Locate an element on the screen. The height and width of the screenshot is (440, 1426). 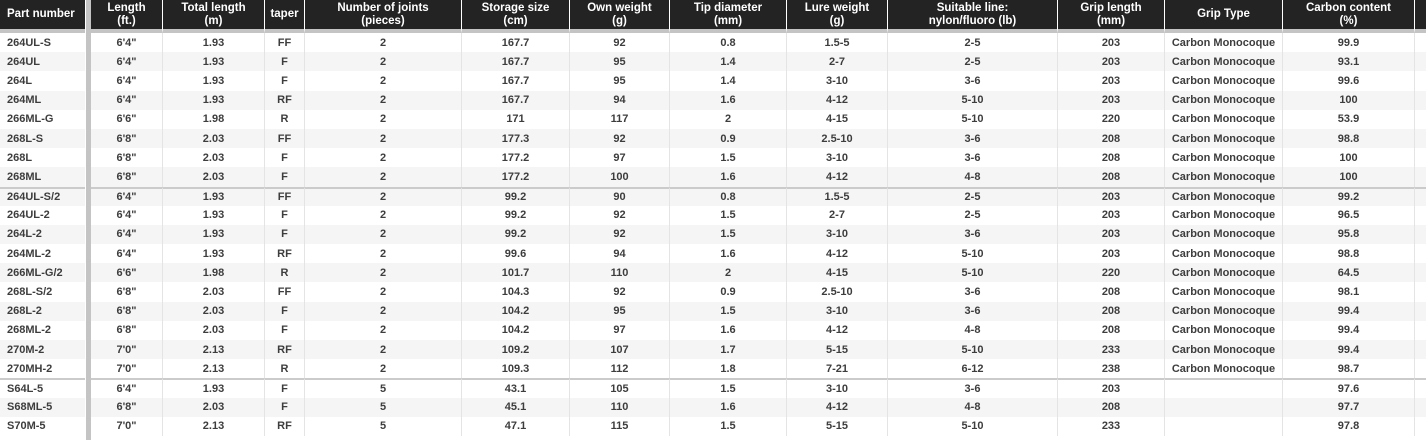
cell-length_ft: 7'0" is located at coordinates (127, 426).